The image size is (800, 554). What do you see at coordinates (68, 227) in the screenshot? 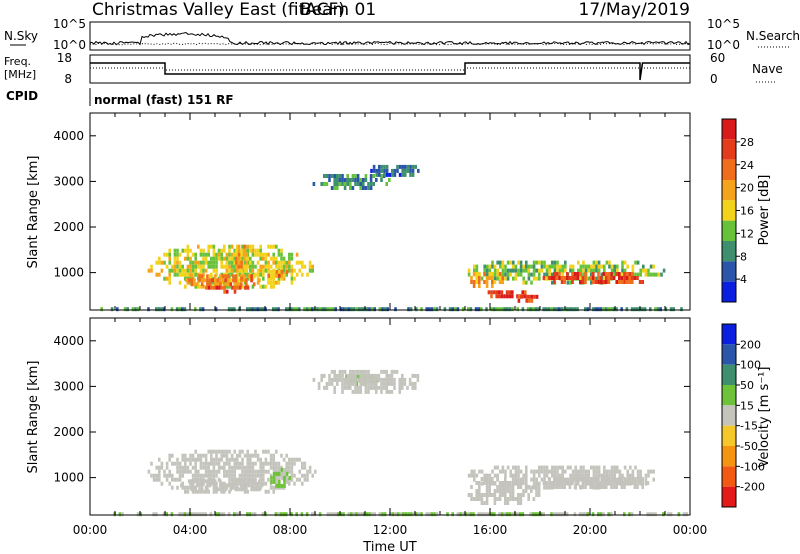
I see `y-tick-label: 2000` at bounding box center [68, 227].